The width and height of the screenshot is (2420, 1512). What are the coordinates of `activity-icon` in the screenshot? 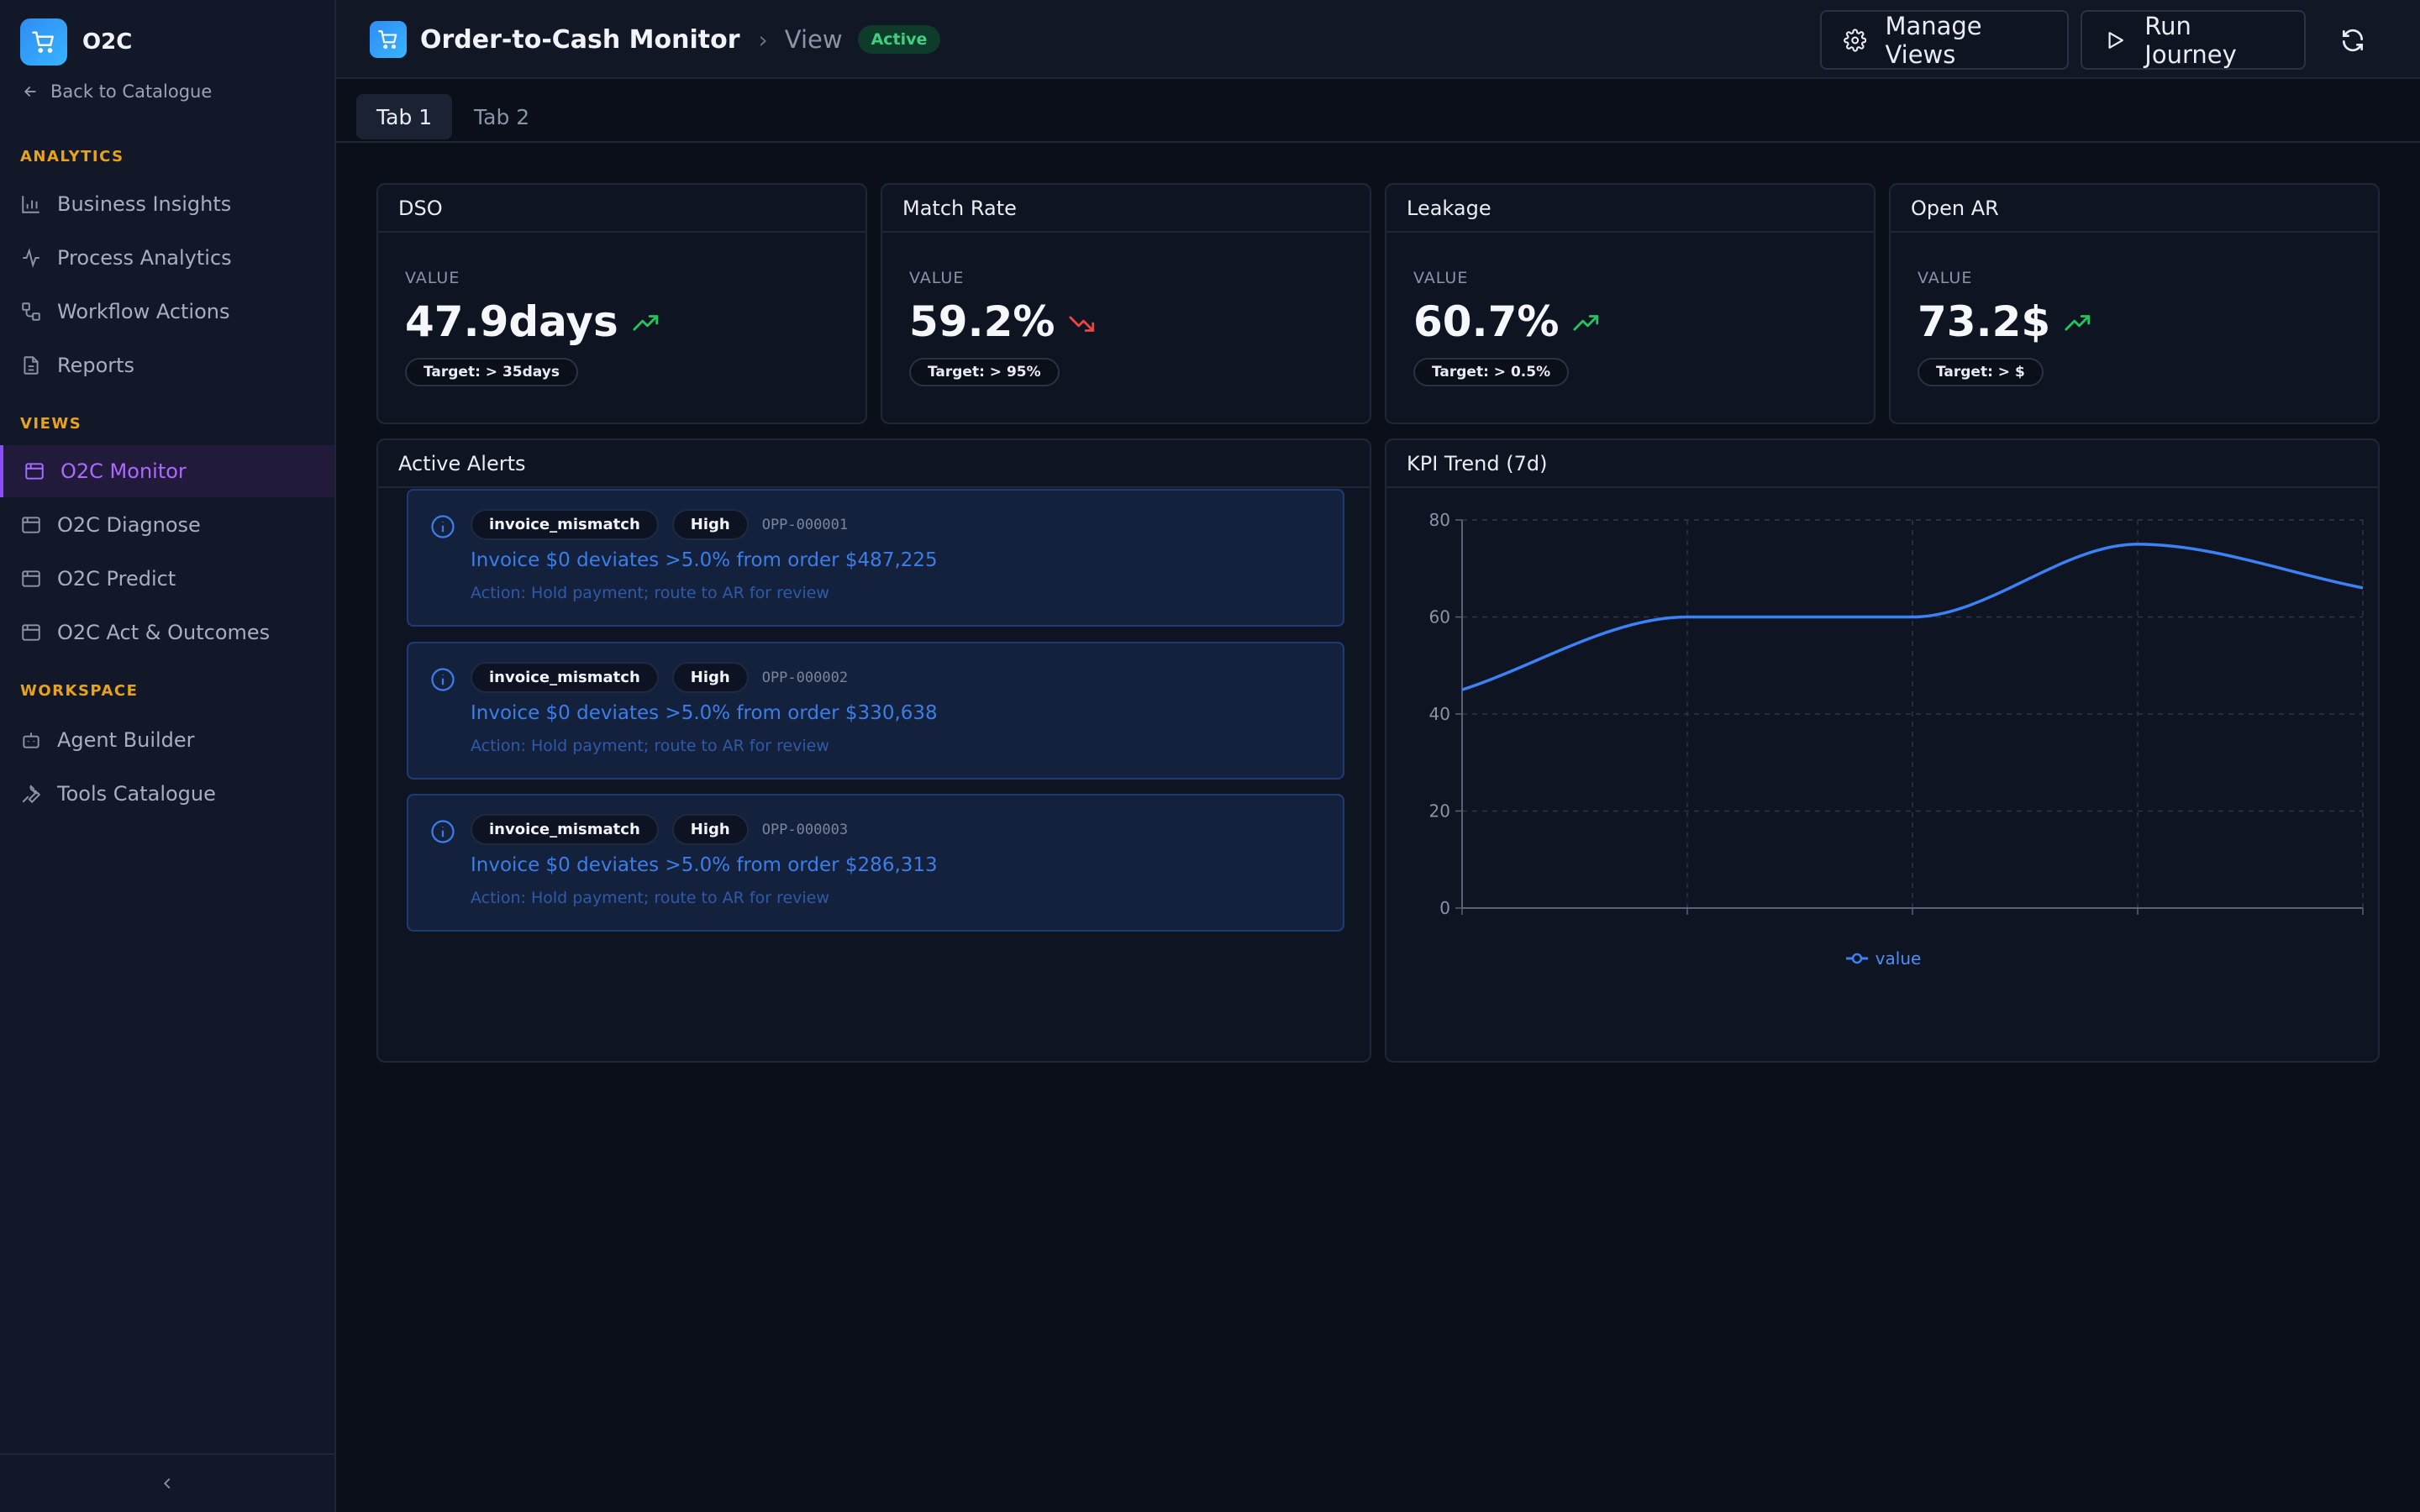 It's located at (31, 258).